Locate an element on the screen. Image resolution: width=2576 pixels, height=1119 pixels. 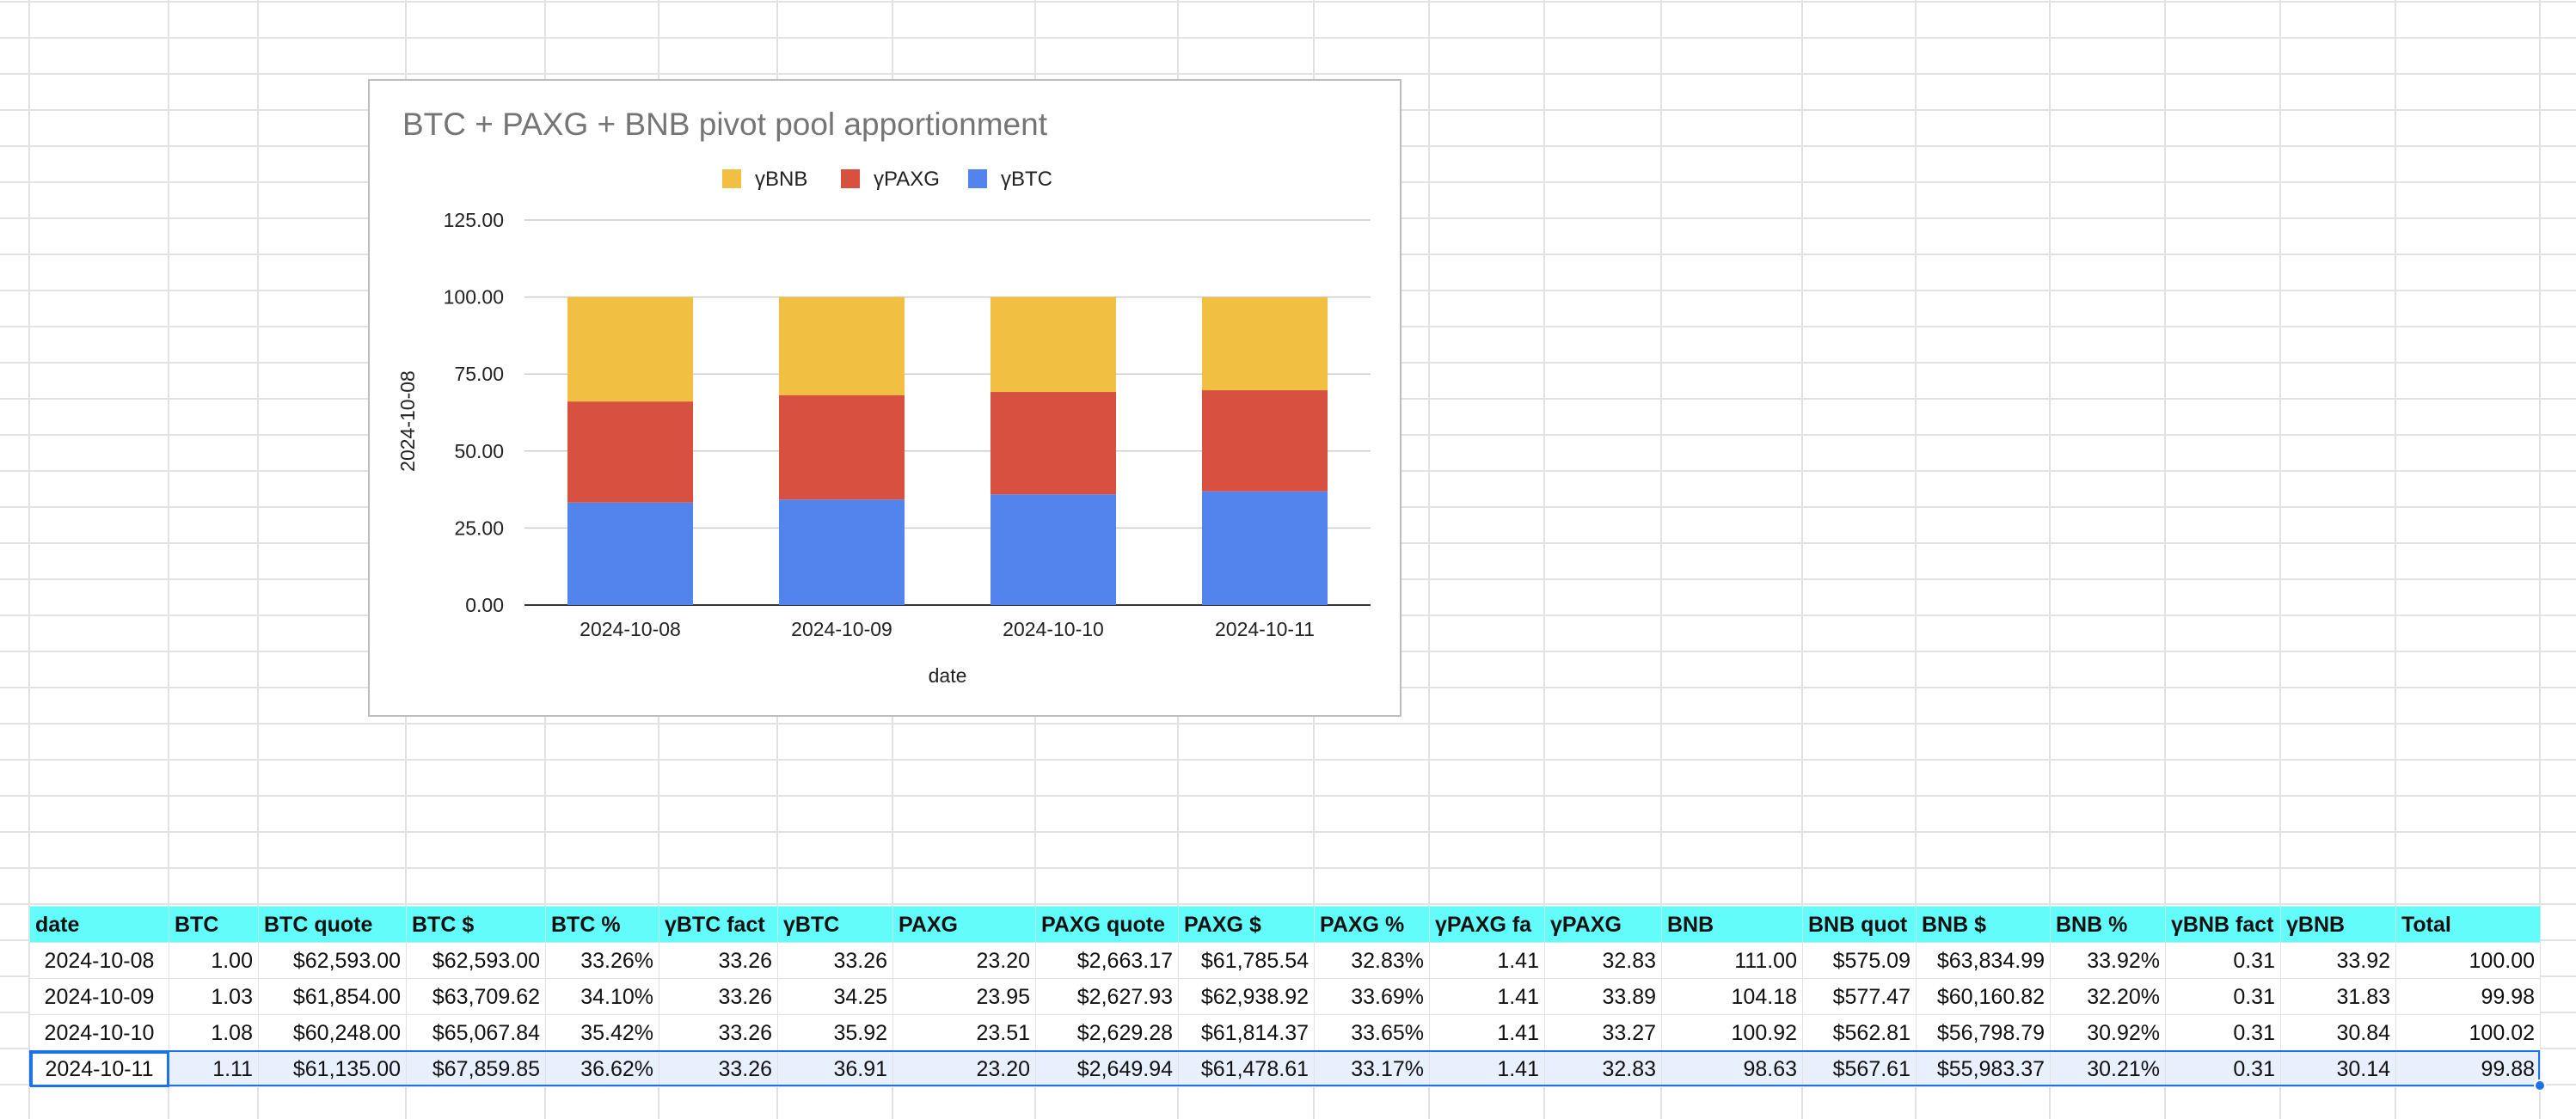
column-header: BNB % is located at coordinates (2108, 924).